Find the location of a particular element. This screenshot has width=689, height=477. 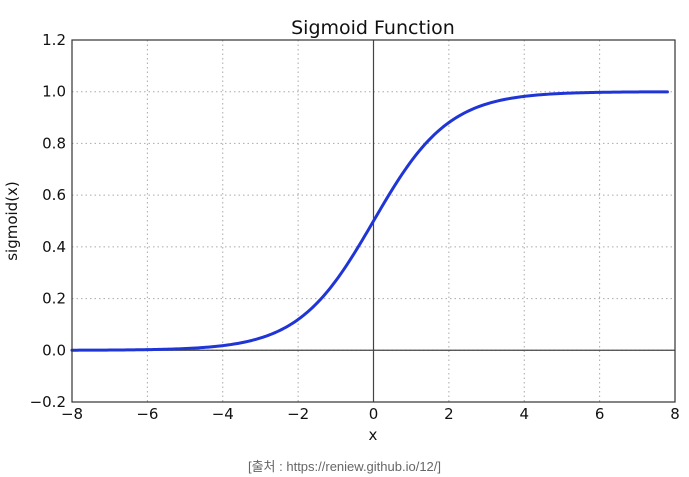

y-axis-label: sigmoid(x) is located at coordinates (12, 221).